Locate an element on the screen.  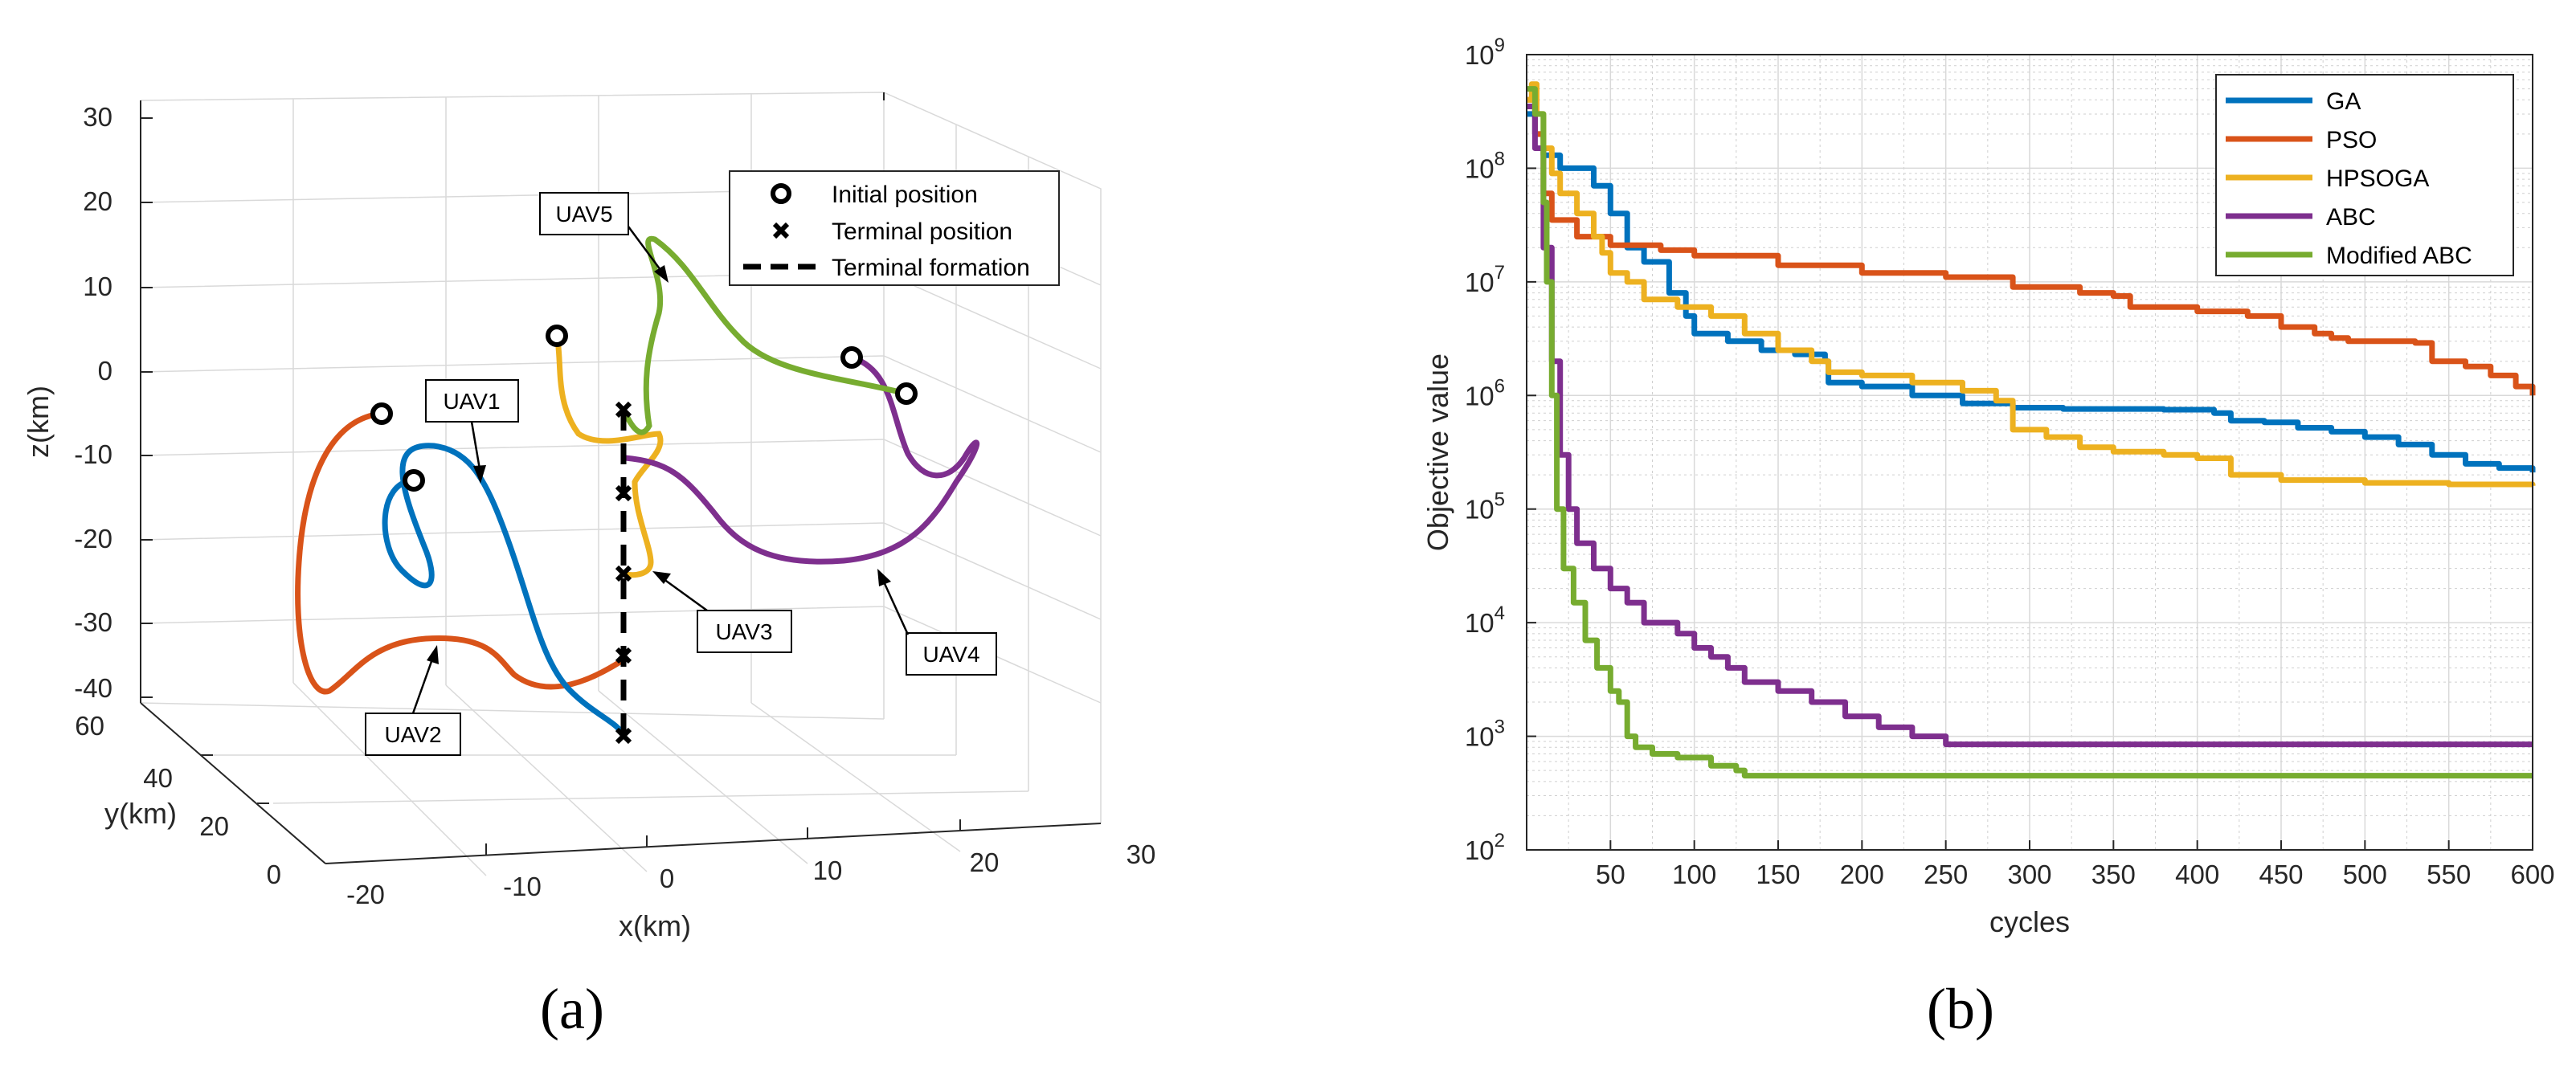
svg-text: UAV3 is located at coordinates (743, 632).